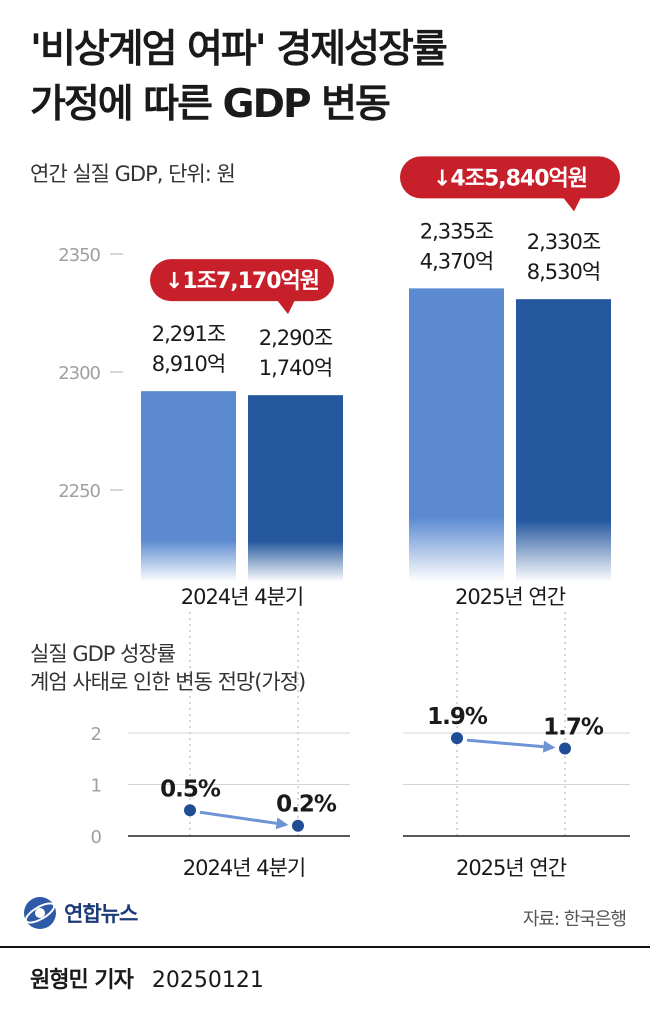  What do you see at coordinates (457, 717) in the screenshot?
I see `rate-point-label: 1.9%` at bounding box center [457, 717].